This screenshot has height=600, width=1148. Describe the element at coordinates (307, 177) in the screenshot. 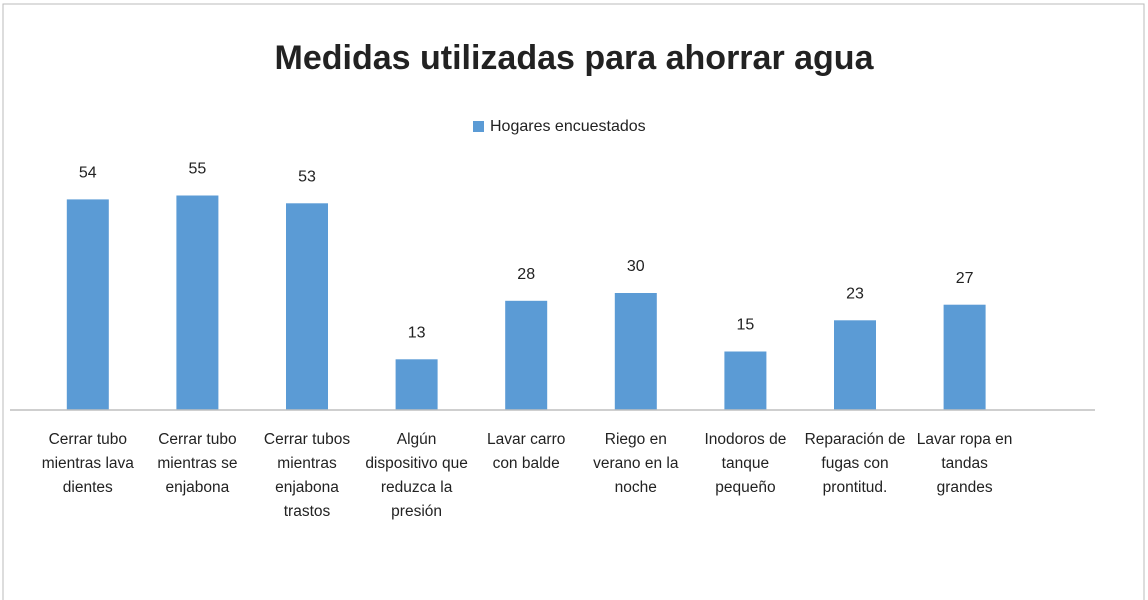

I see `data-label: 53` at that location.